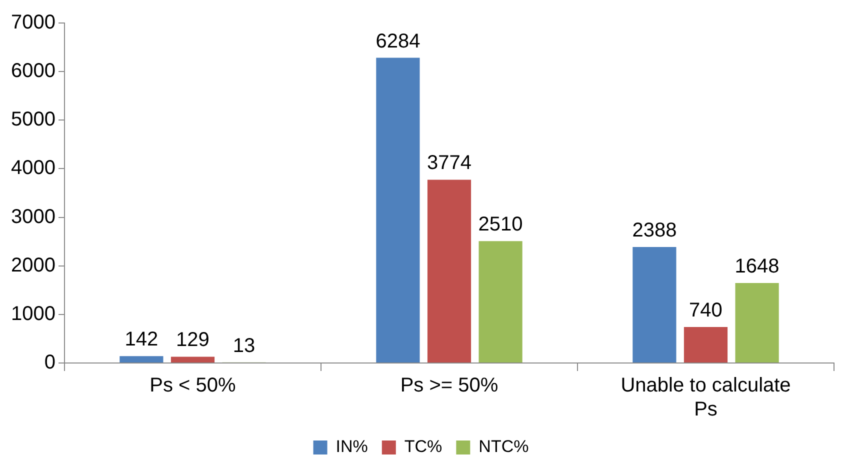 The height and width of the screenshot is (474, 852). Describe the element at coordinates (654, 231) in the screenshot. I see `data-label: 2388` at that location.